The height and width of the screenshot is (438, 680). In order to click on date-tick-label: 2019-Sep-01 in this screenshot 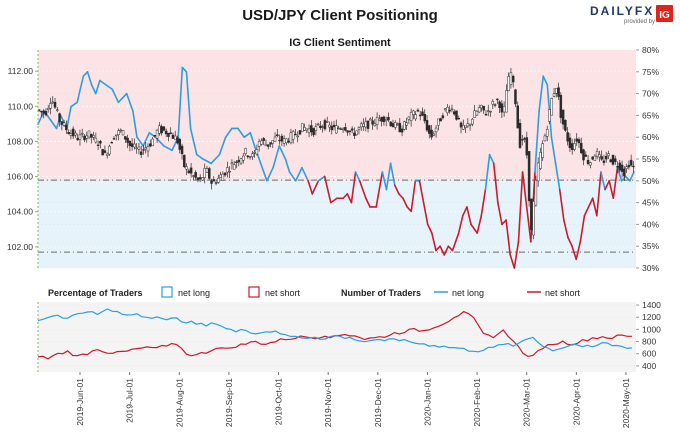, I will do `click(229, 402)`.